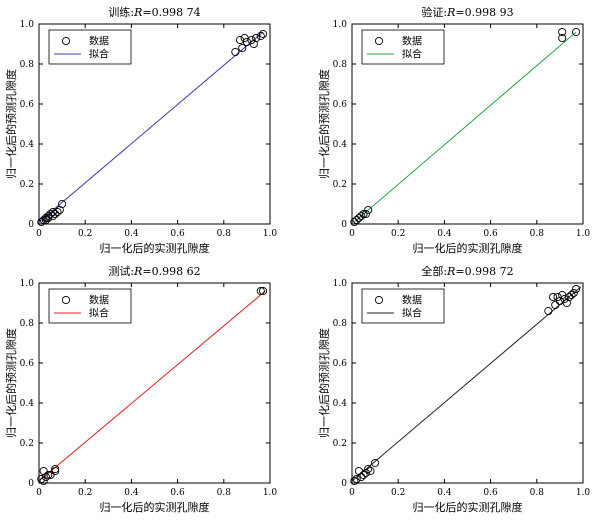 The width and height of the screenshot is (613, 521). Describe the element at coordinates (171, 12) in the screenshot. I see `title-r-value: =0.998 74` at that location.